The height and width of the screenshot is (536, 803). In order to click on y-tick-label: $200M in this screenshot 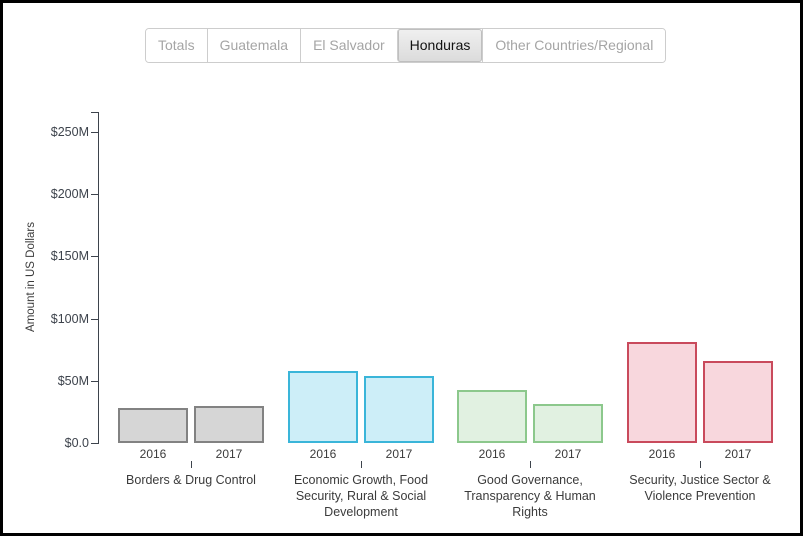, I will do `click(69, 194)`.